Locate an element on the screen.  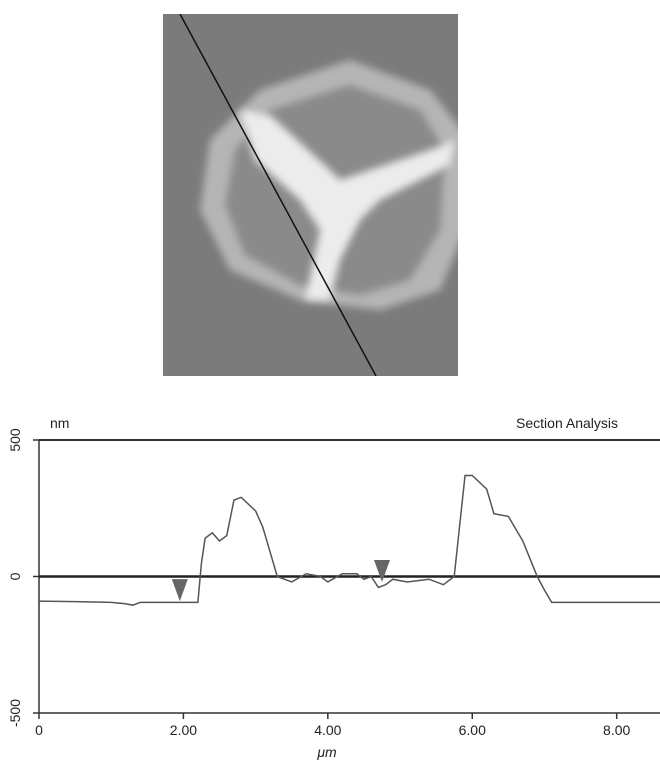
chart-title: Section Analysis is located at coordinates (567, 423).